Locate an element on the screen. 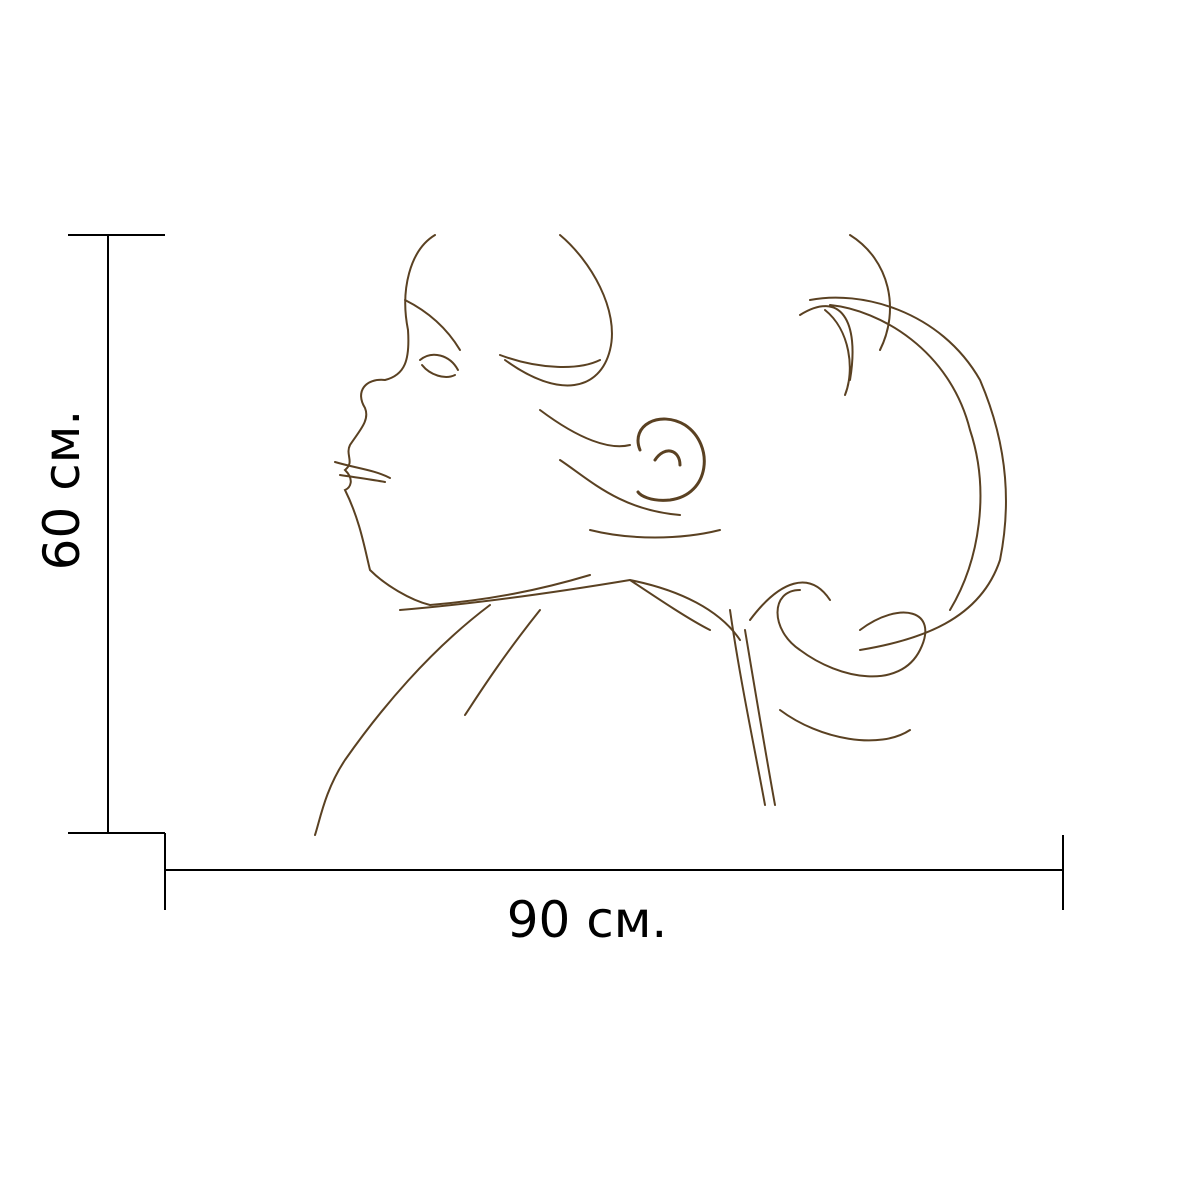 The height and width of the screenshot is (1200, 1200). height-dimension-line is located at coordinates (108, 534).